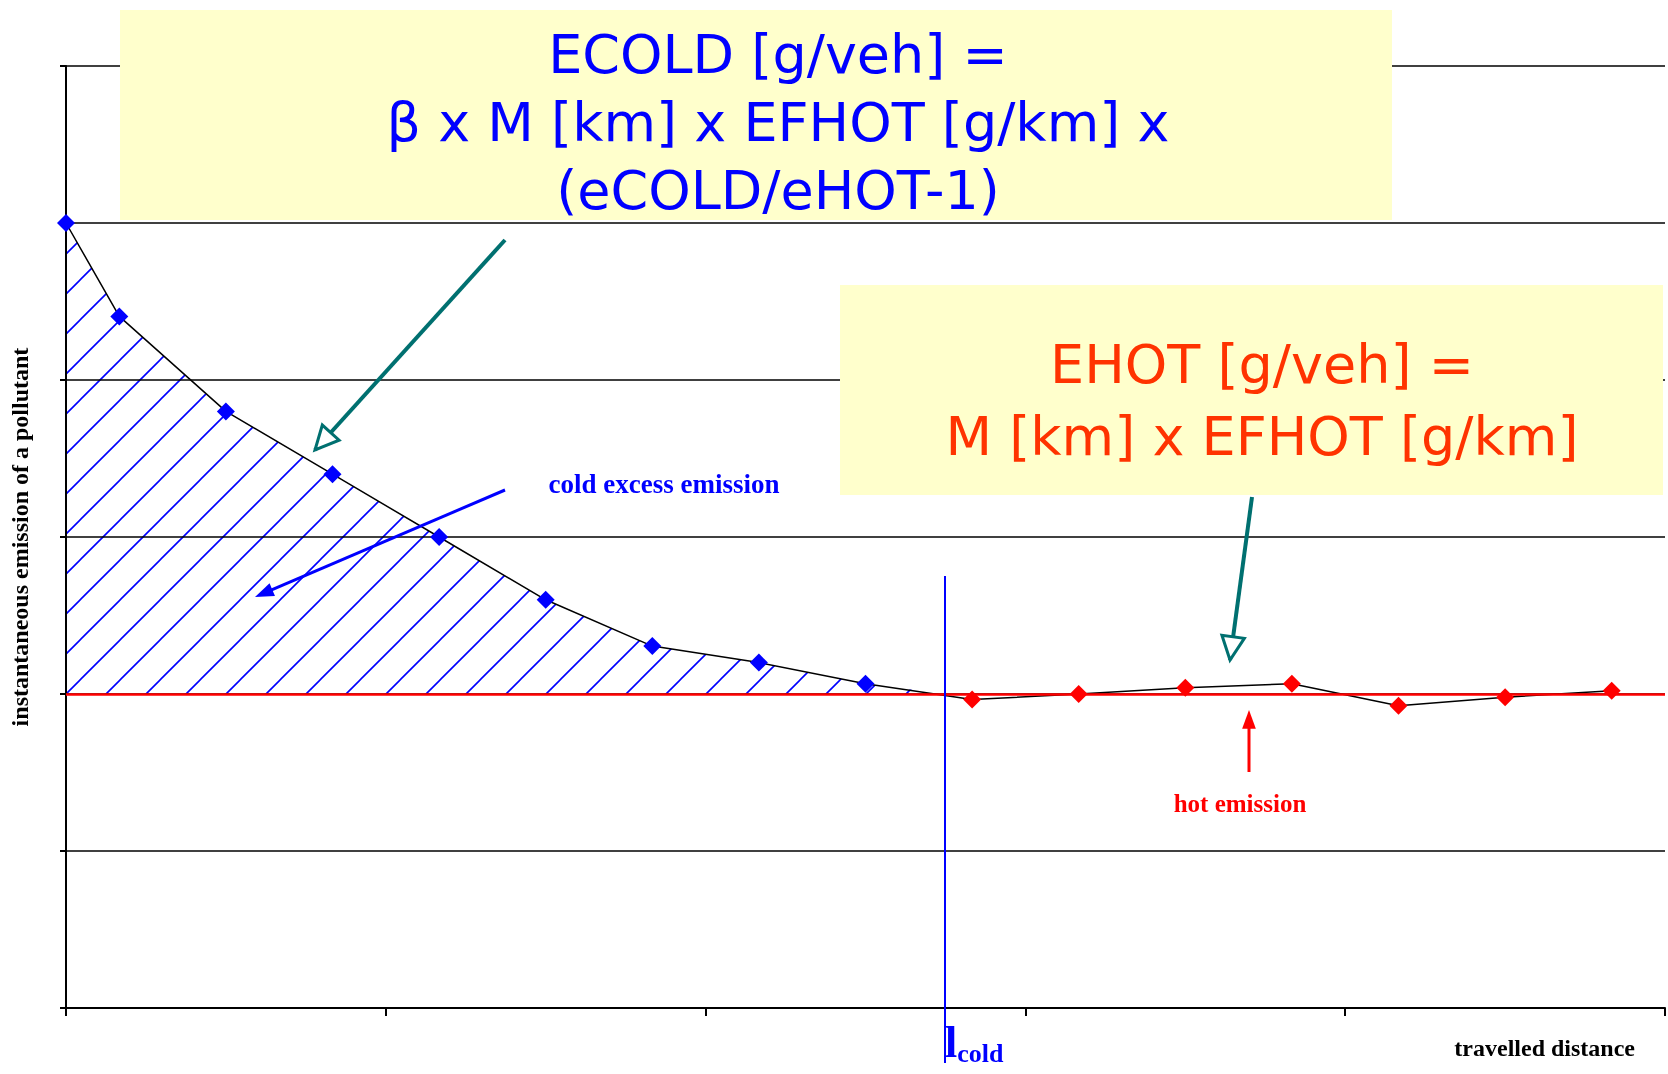 The image size is (1668, 1074). Describe the element at coordinates (1545, 1048) in the screenshot. I see `x-axis-title: travelled distance` at that location.